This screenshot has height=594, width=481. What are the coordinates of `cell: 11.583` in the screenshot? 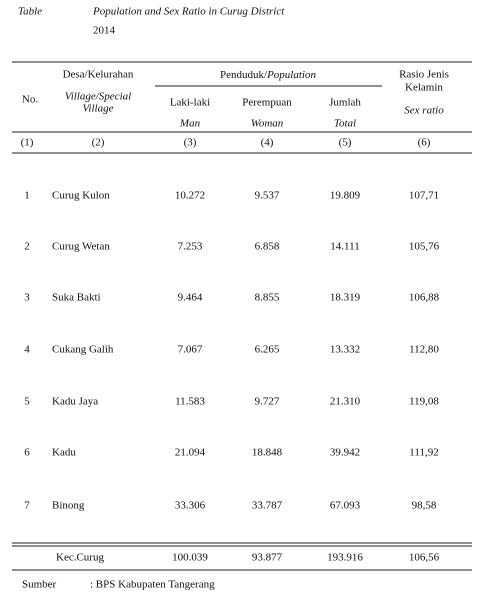 It's located at (190, 402).